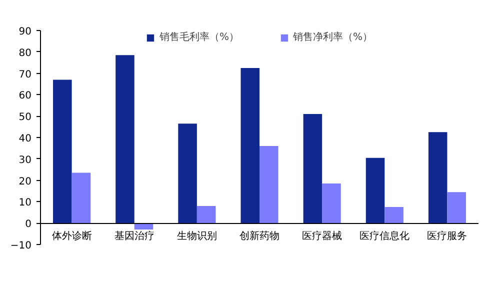  What do you see at coordinates (25, 96) in the screenshot?
I see `y-tick-label: 60` at bounding box center [25, 96].